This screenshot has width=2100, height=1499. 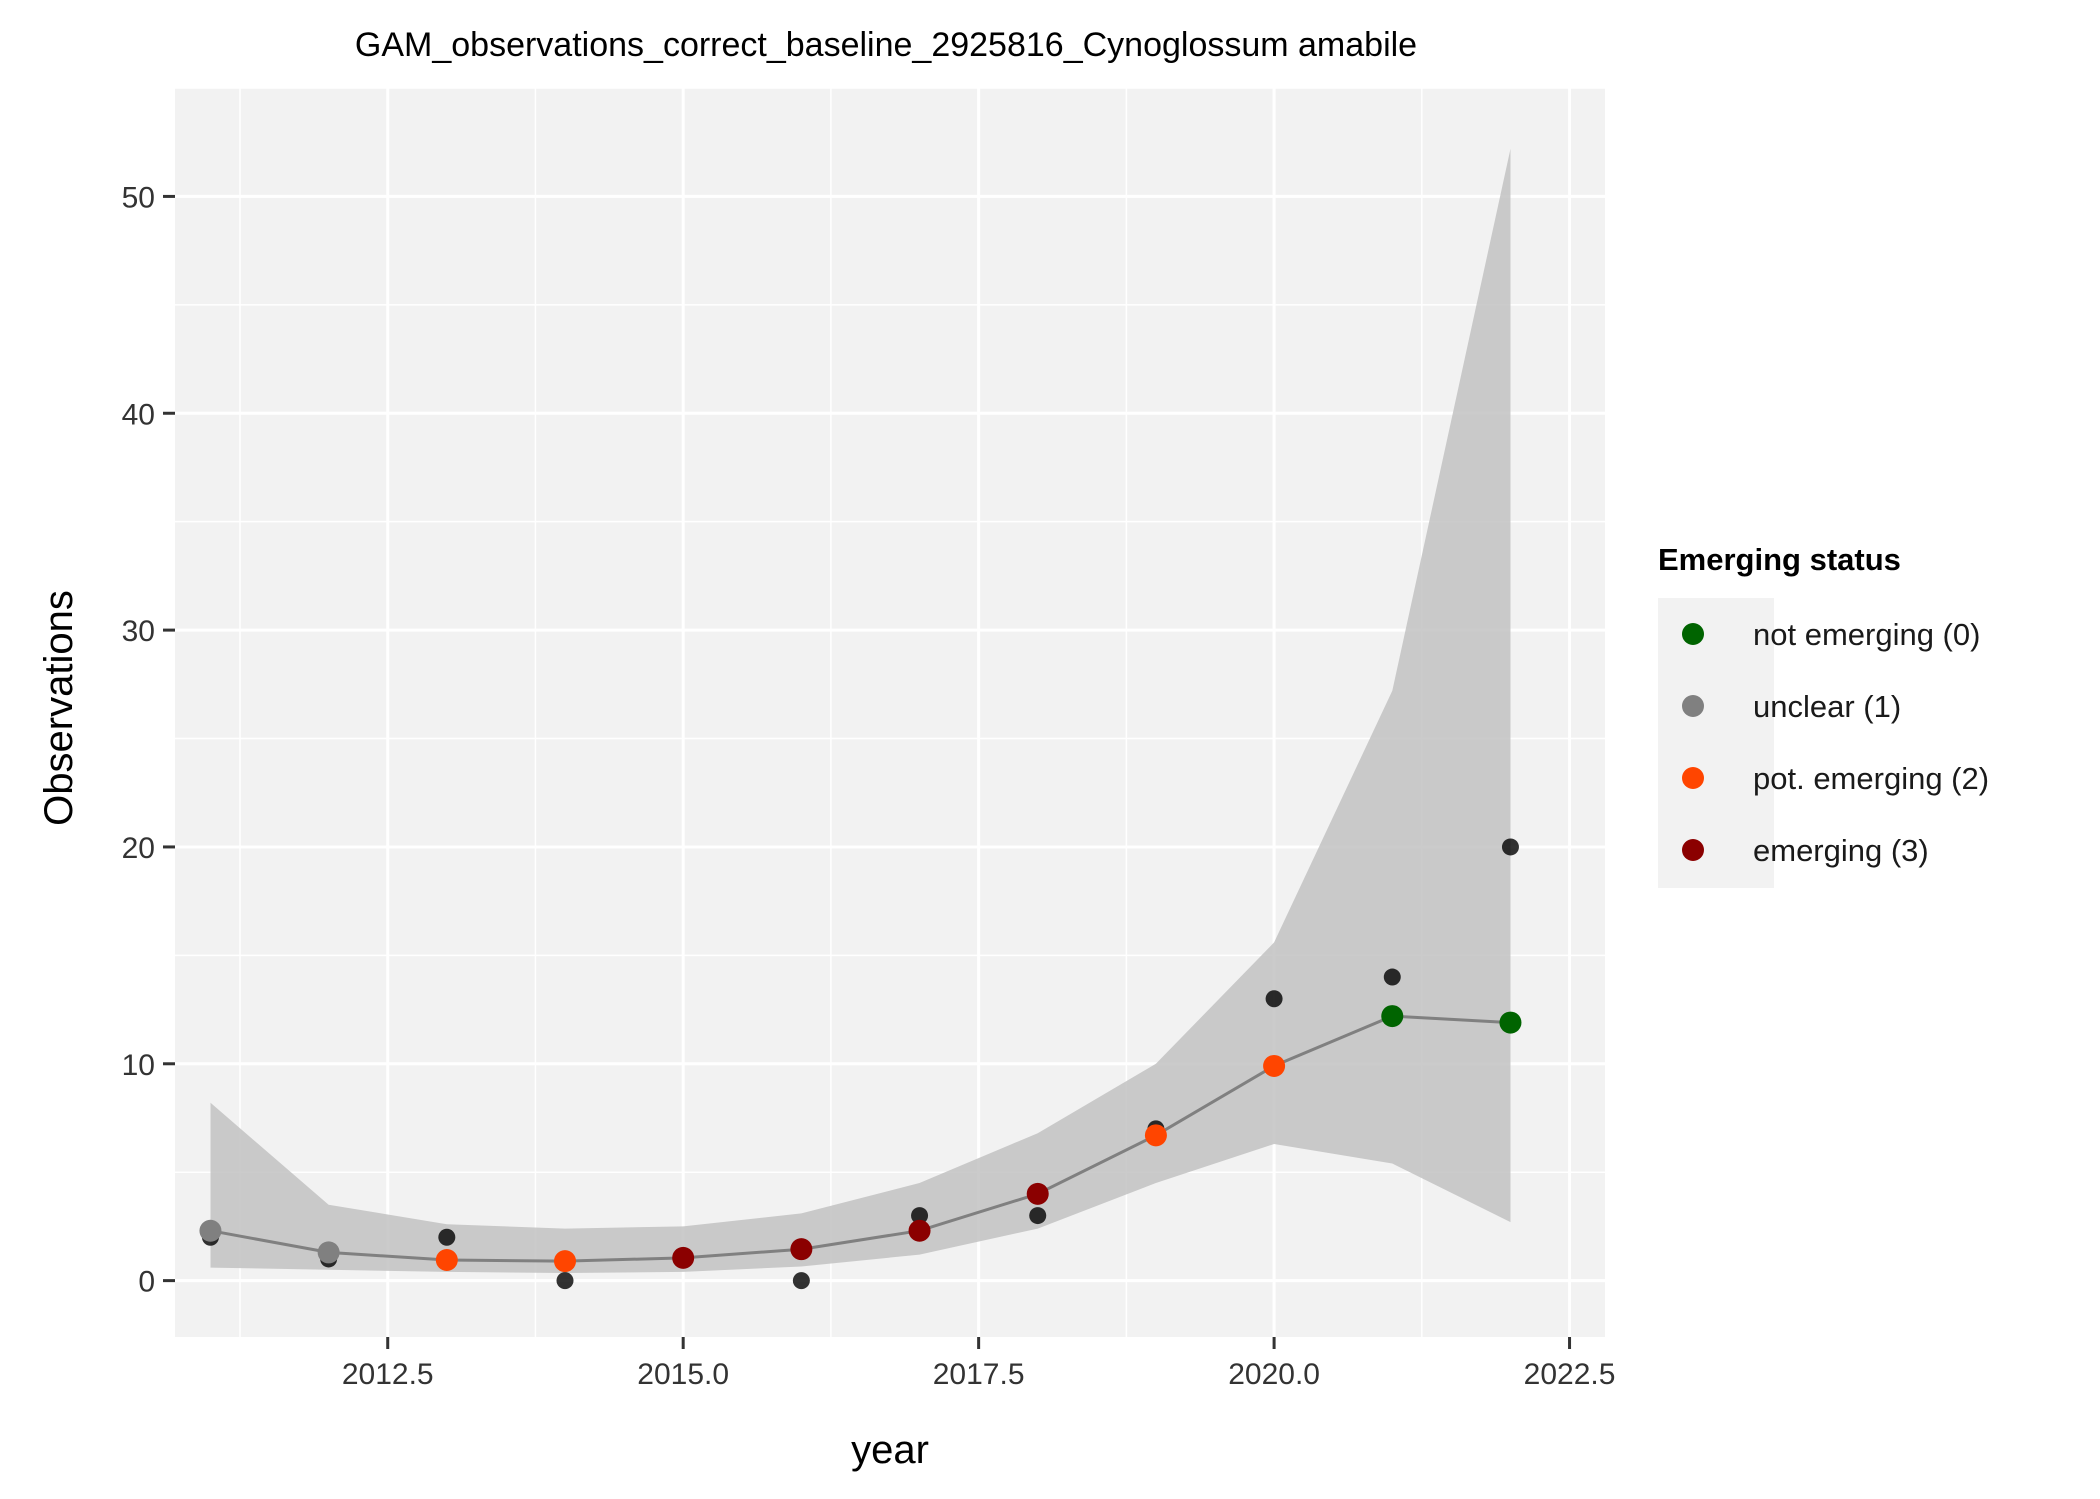 What do you see at coordinates (1871, 778) in the screenshot?
I see `legend-label: pot. emerging (2)` at bounding box center [1871, 778].